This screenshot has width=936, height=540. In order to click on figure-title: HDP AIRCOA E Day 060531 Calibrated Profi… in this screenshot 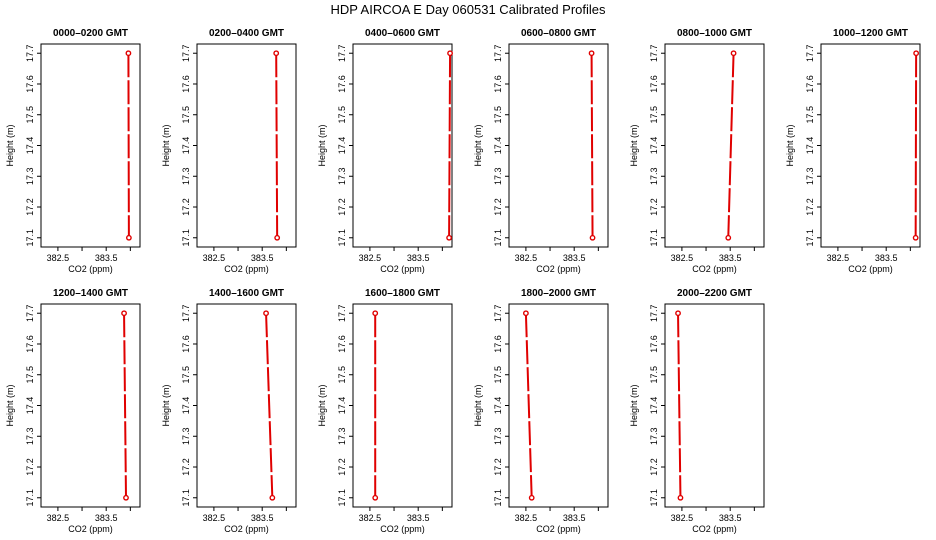, I will do `click(468, 9)`.